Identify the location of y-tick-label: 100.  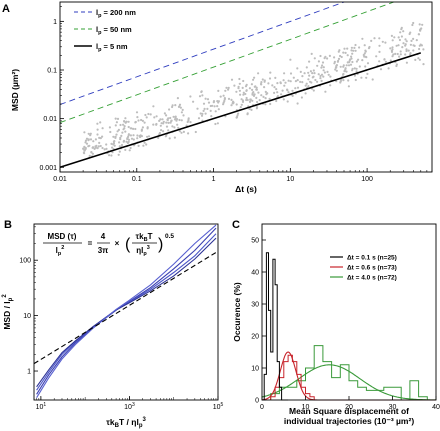
(25, 261).